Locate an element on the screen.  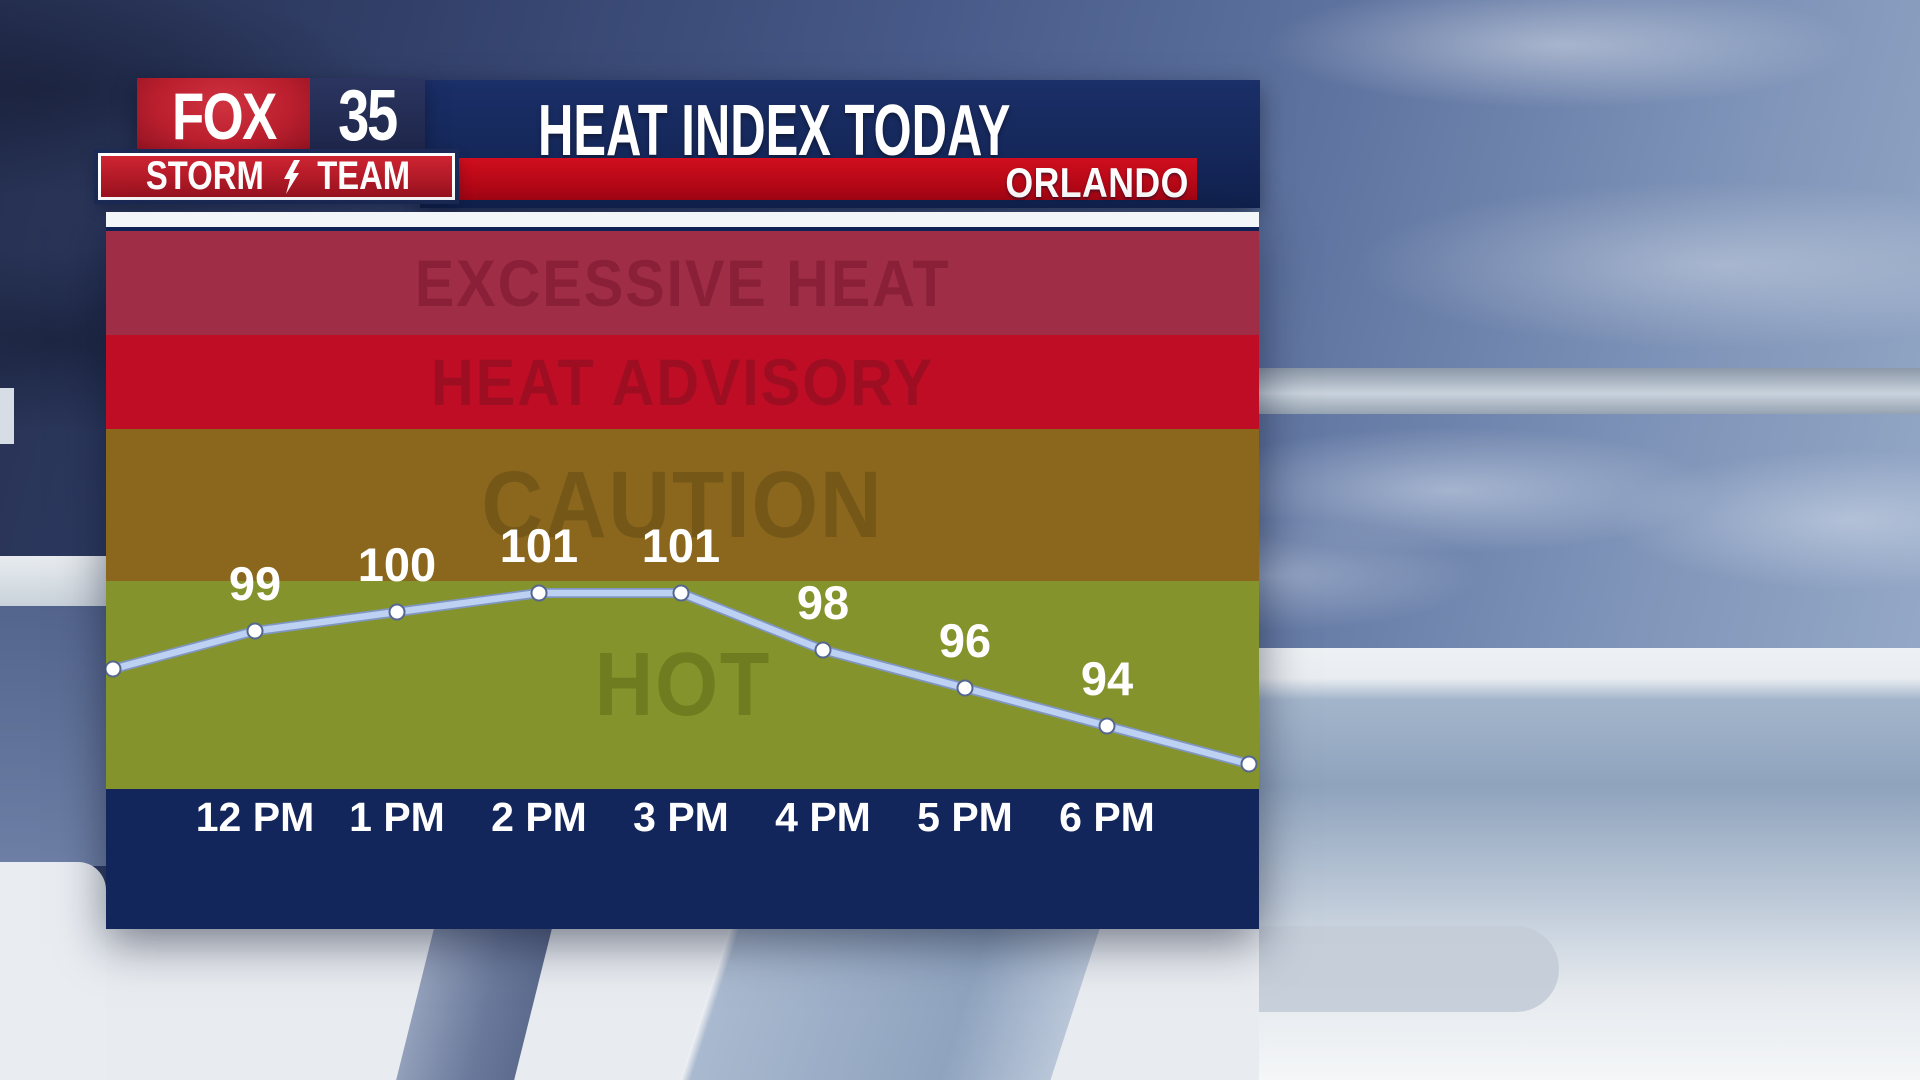
storm-label: STORM is located at coordinates (204, 176).